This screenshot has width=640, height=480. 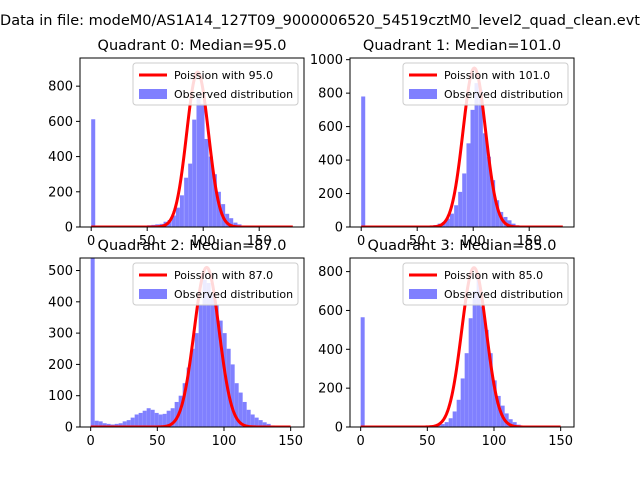 I want to click on y-tick-label: 500, so click(x=60, y=271).